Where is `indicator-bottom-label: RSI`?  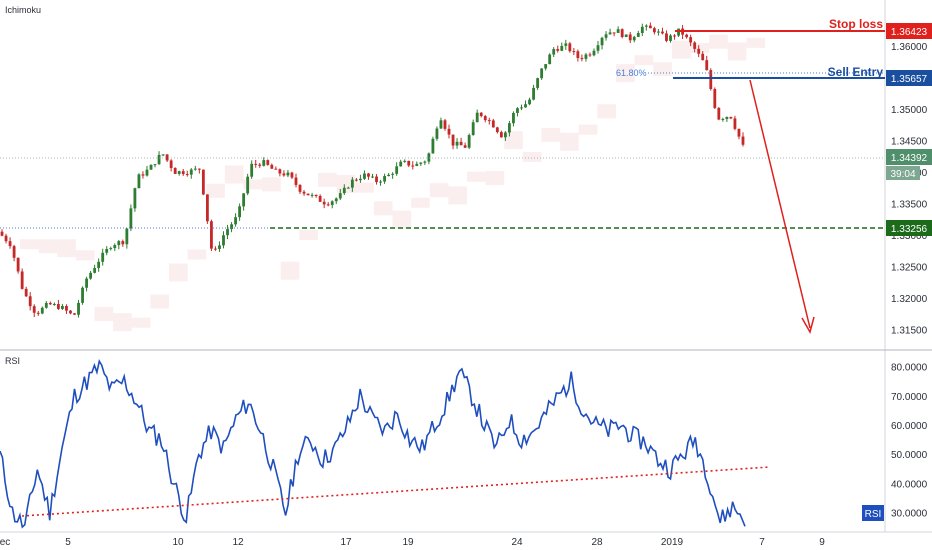
indicator-bottom-label: RSI is located at coordinates (12, 361).